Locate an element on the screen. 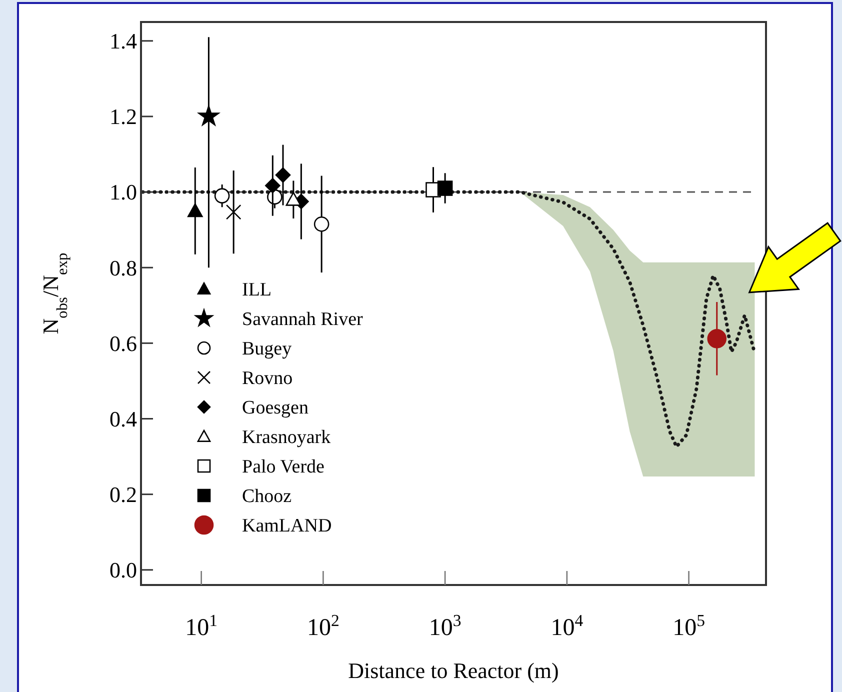  y-tick-label: 1.4 is located at coordinates (123, 41).